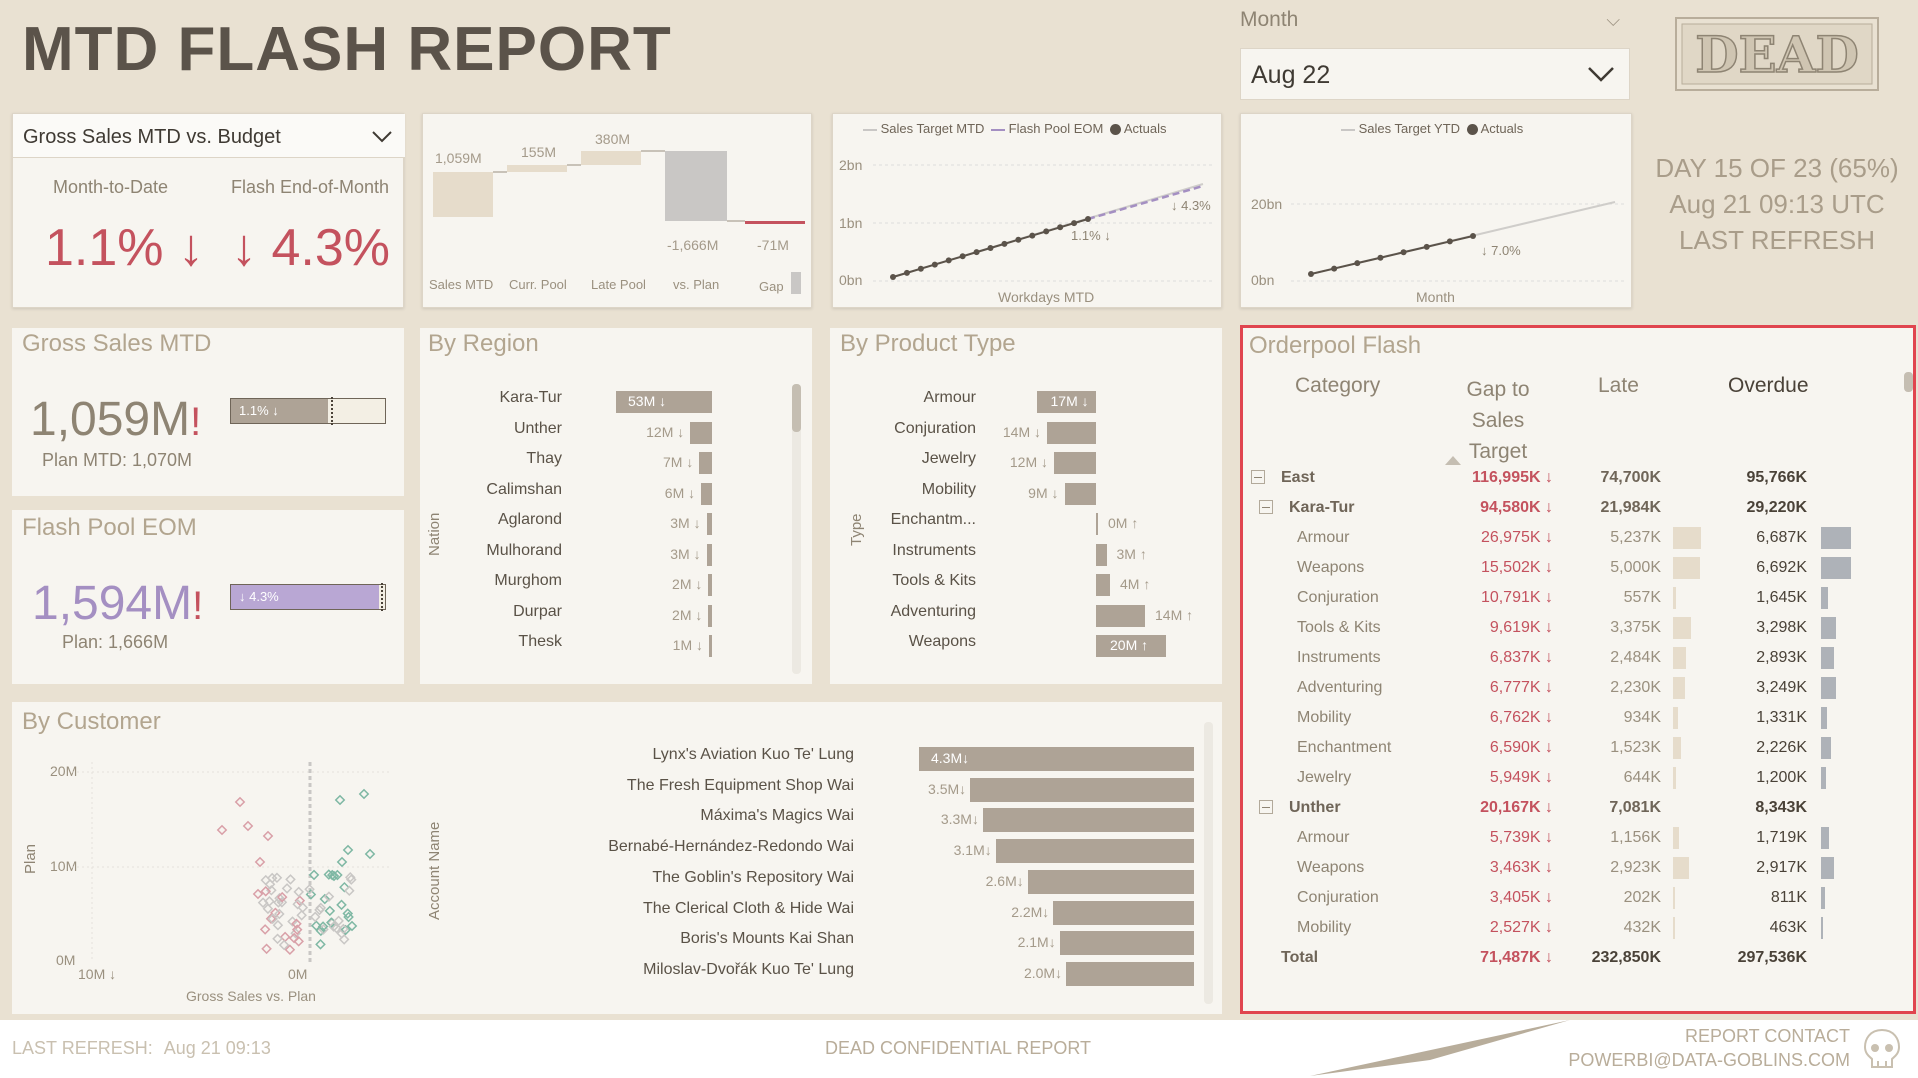 The width and height of the screenshot is (1918, 1078). I want to click on overdue-bar, so click(1822, 928).